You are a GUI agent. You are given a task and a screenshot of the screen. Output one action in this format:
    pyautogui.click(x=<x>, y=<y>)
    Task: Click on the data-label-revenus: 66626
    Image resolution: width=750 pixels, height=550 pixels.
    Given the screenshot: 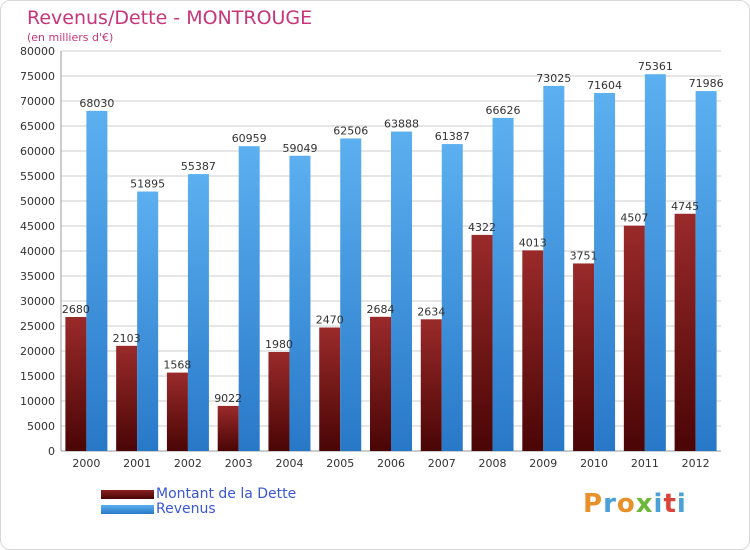 What is the action you would take?
    pyautogui.click(x=503, y=110)
    